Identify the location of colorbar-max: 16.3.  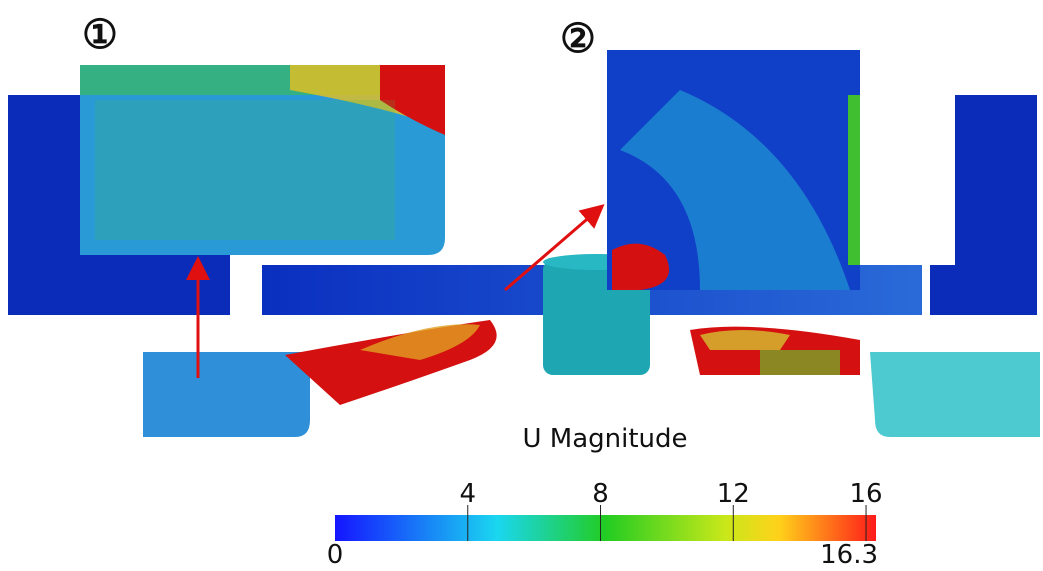
(849, 555).